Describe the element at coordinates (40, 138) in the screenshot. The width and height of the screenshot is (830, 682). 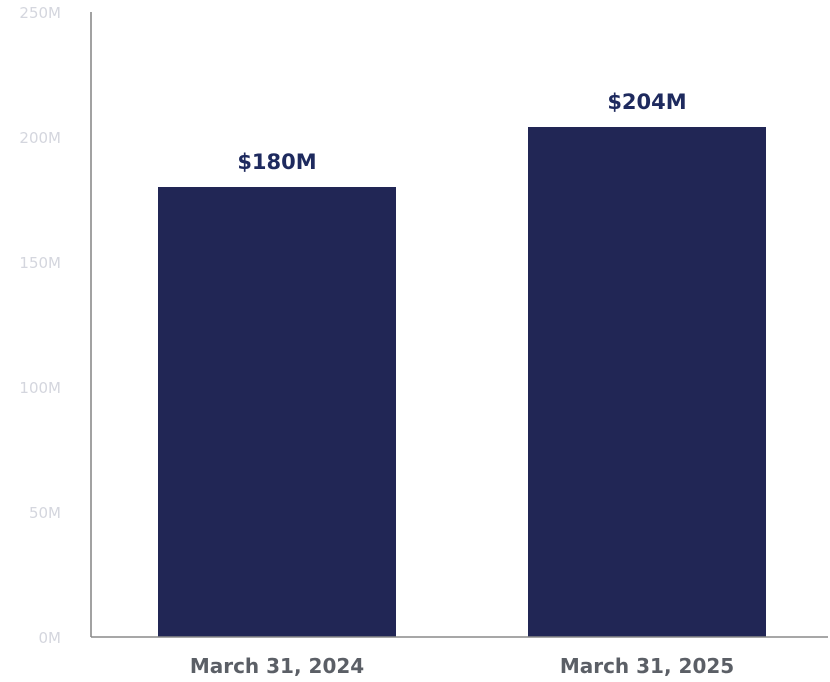
I see `y-tick-label: 200M` at that location.